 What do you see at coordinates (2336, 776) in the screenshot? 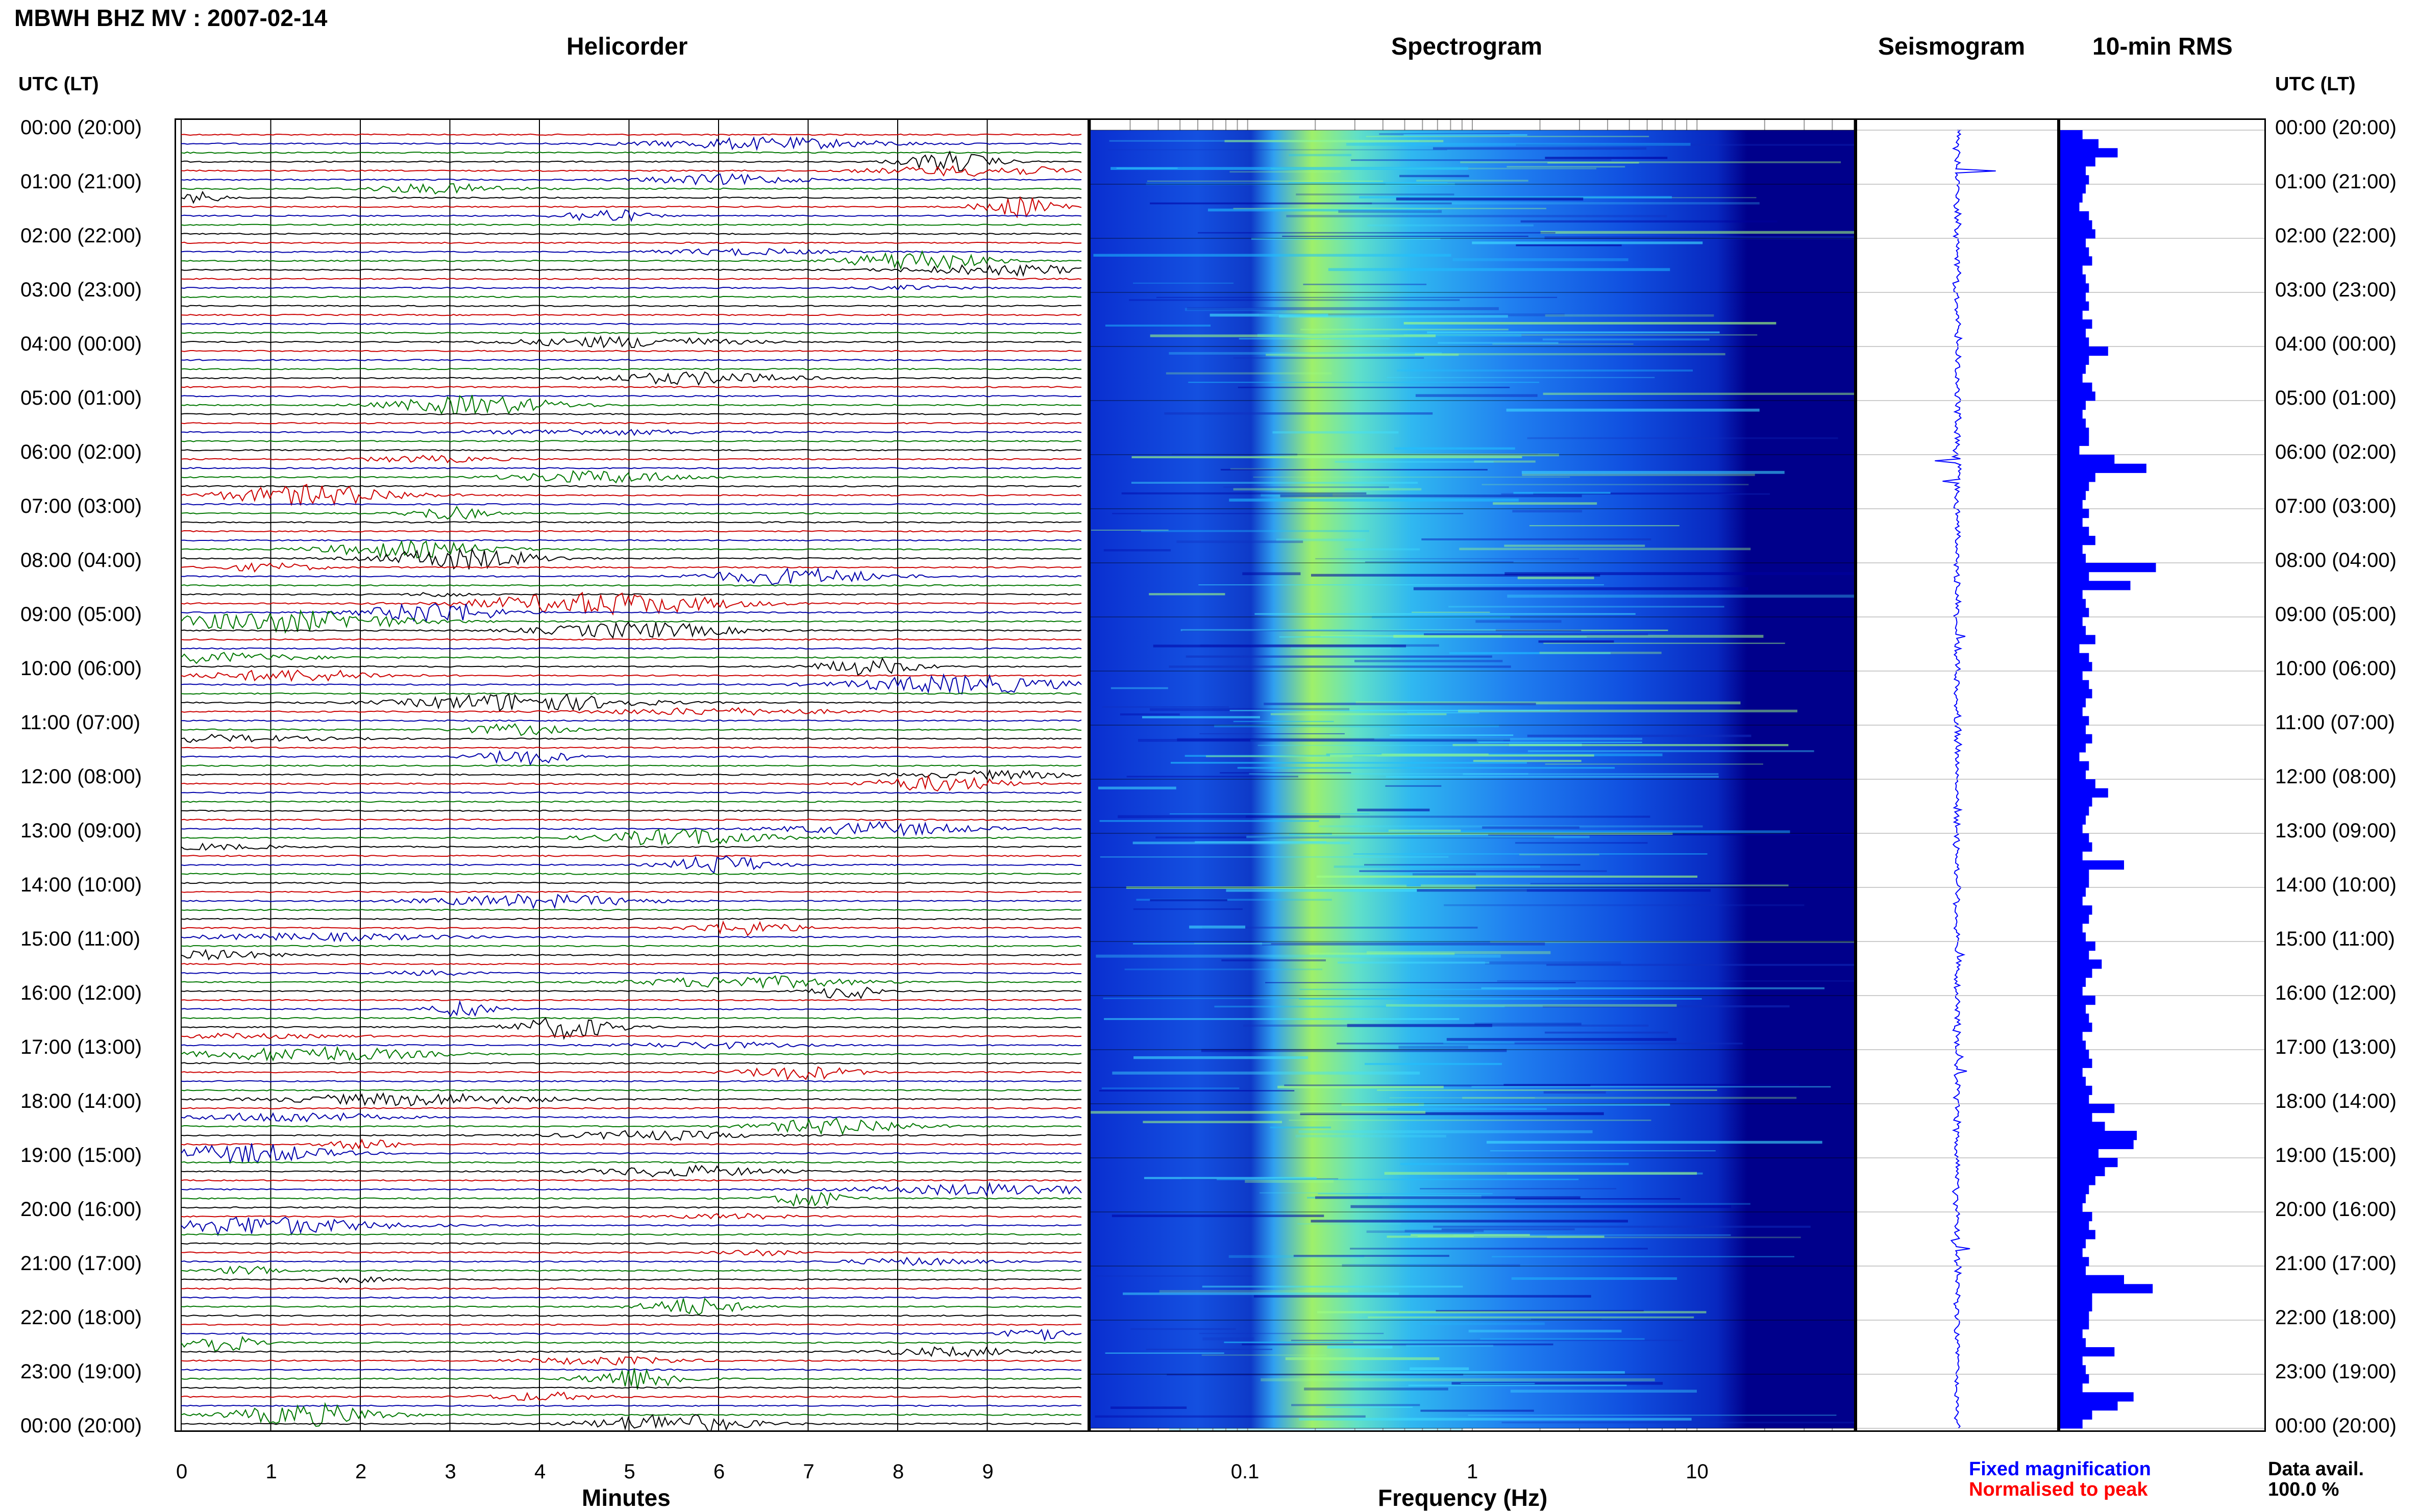
I see `time-label-right: 12:00 (08:00)` at bounding box center [2336, 776].